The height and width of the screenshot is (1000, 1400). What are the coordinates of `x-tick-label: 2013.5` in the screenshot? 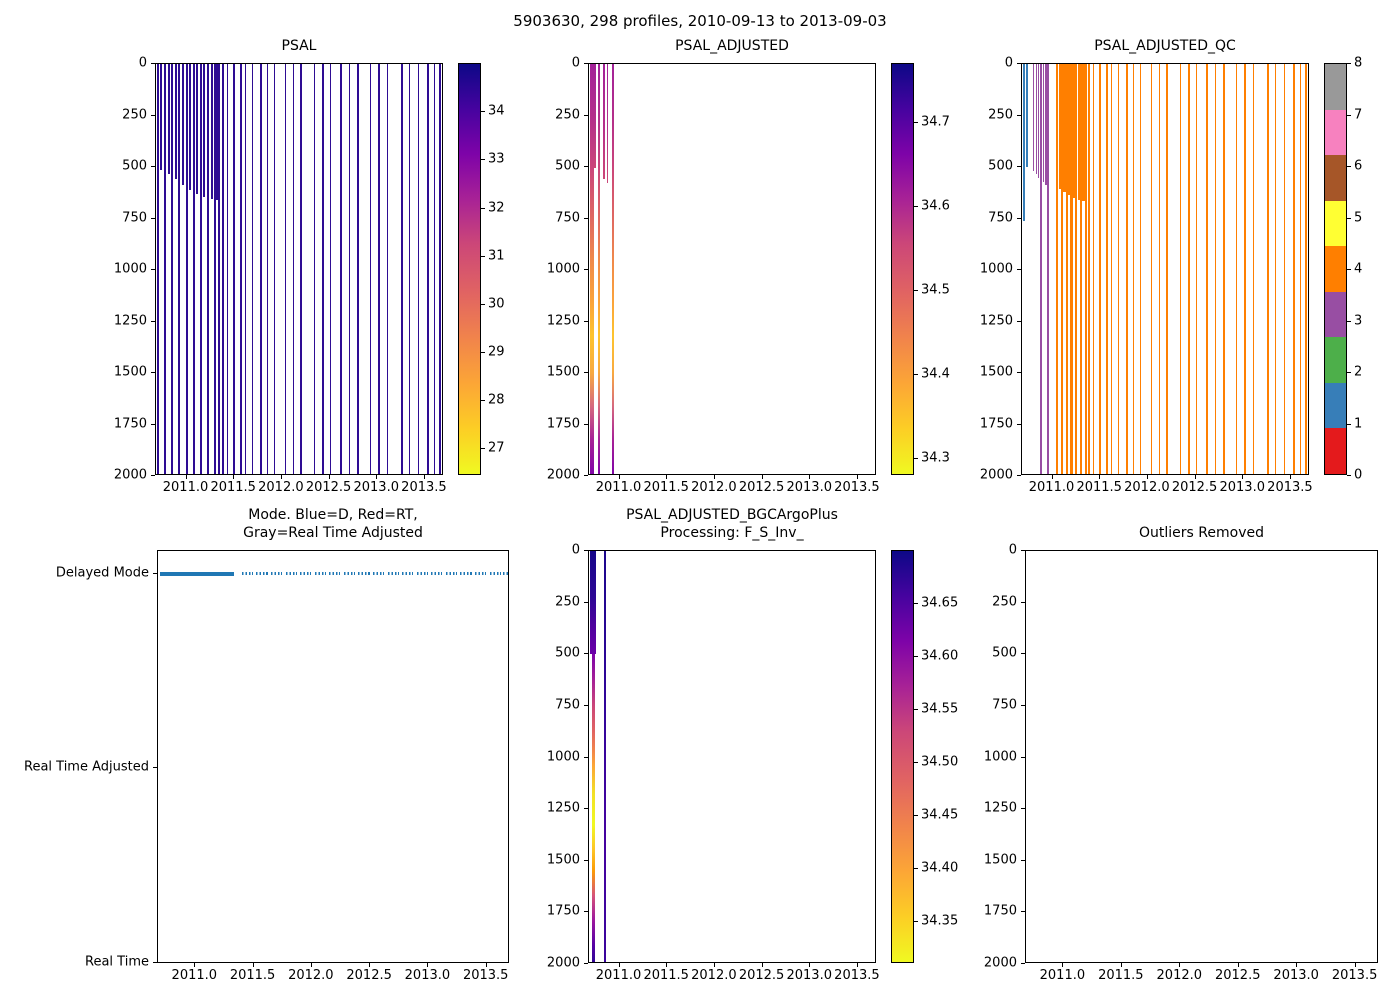 It's located at (424, 487).